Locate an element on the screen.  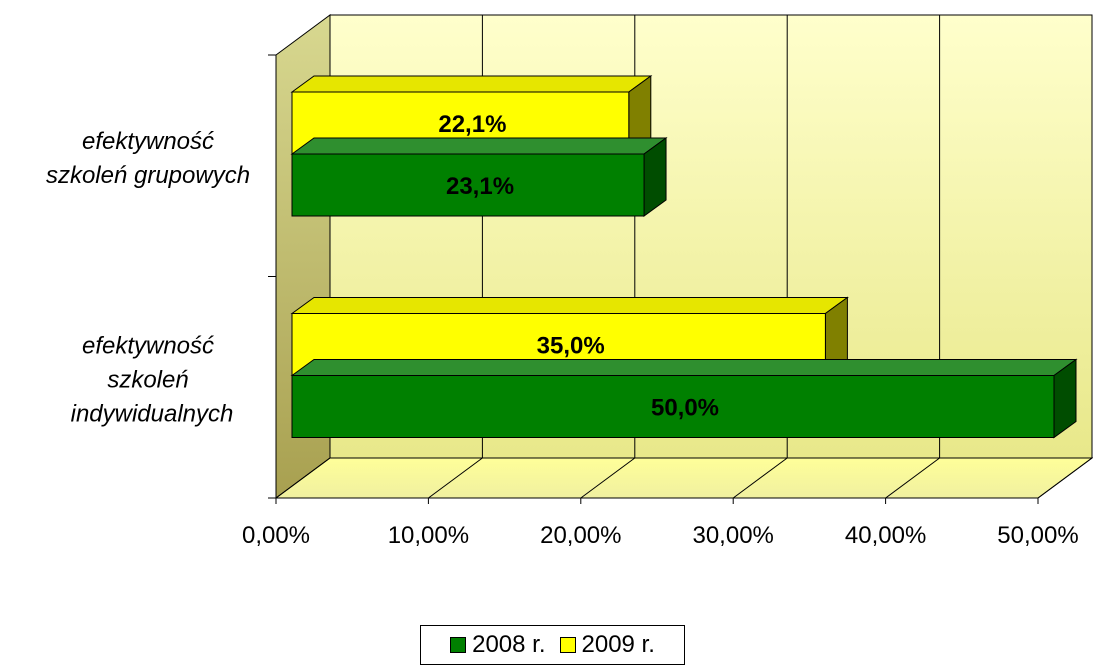
data-label: 22,1% is located at coordinates (472, 124).